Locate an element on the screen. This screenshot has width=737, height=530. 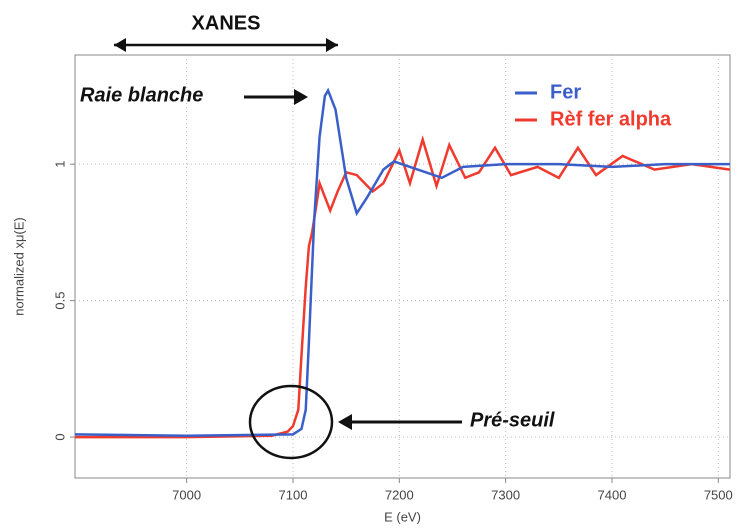
x-tick-label: 7100 is located at coordinates (293, 494).